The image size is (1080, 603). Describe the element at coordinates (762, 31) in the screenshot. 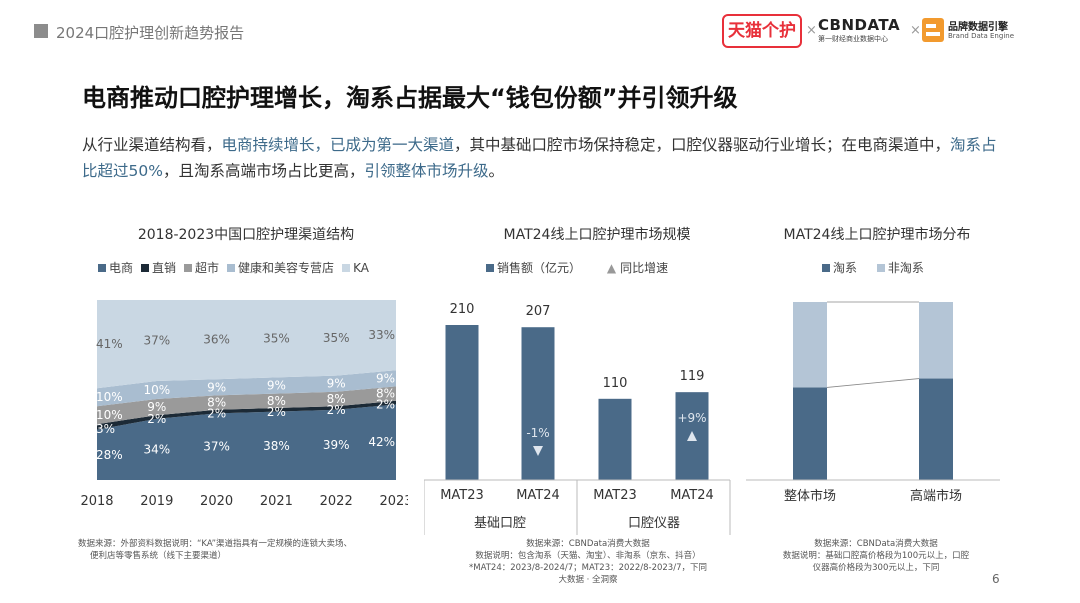

I see `tmall-logo: 天猫个护` at that location.